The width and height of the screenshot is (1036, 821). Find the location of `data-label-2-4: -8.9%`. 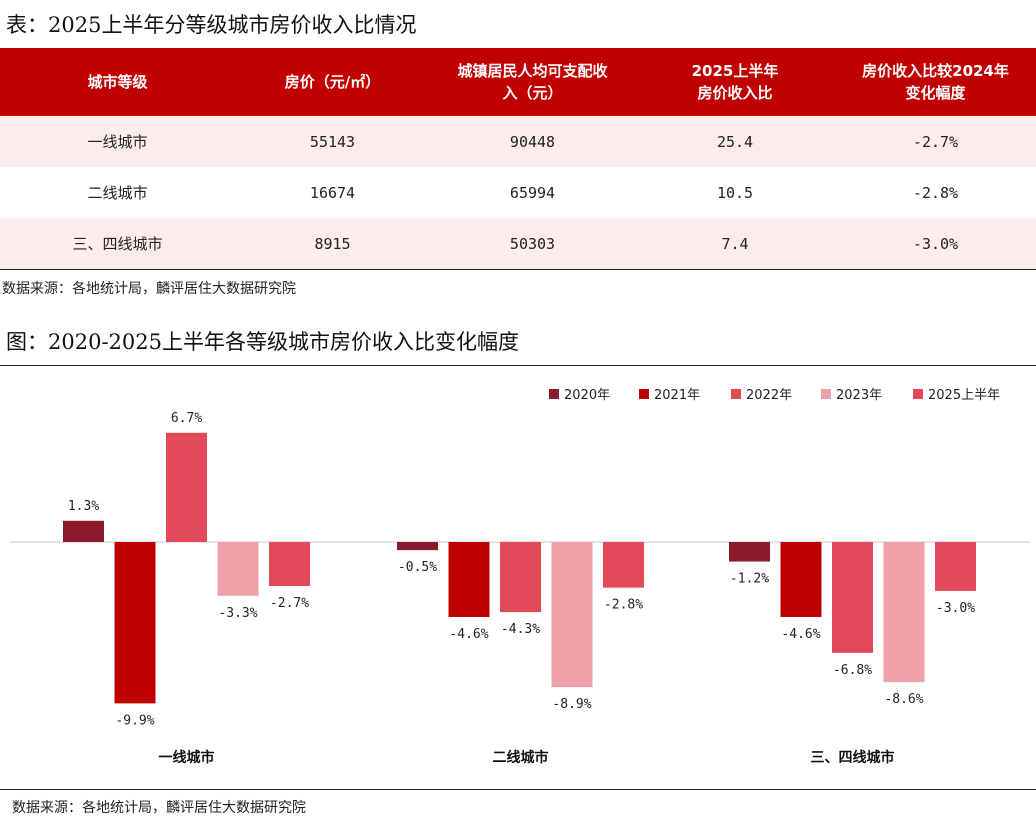

data-label-2-4: -8.9% is located at coordinates (571, 704).